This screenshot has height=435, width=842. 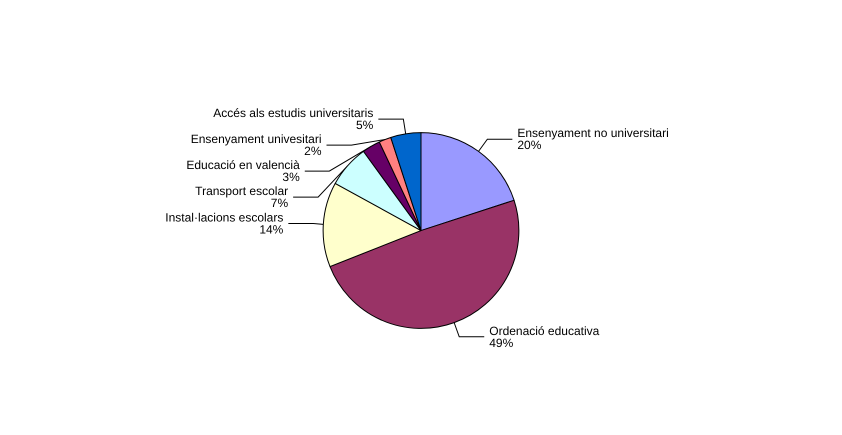 What do you see at coordinates (224, 217) in the screenshot?
I see `slice-label: Instal·lacions escolars` at bounding box center [224, 217].